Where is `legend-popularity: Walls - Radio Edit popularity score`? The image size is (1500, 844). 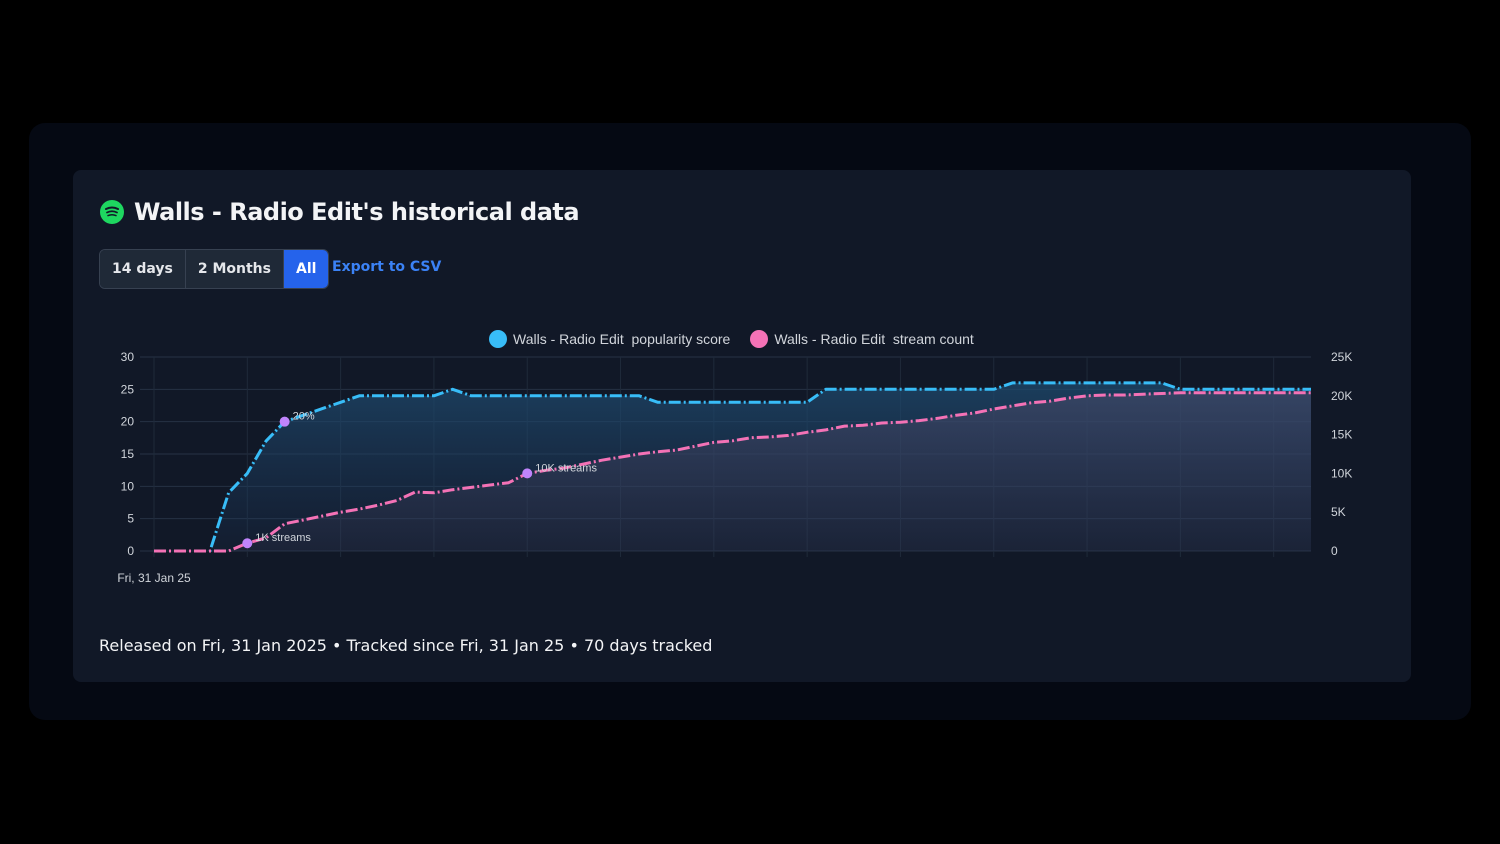
legend-popularity: Walls - Radio Edit popularity score is located at coordinates (609, 339).